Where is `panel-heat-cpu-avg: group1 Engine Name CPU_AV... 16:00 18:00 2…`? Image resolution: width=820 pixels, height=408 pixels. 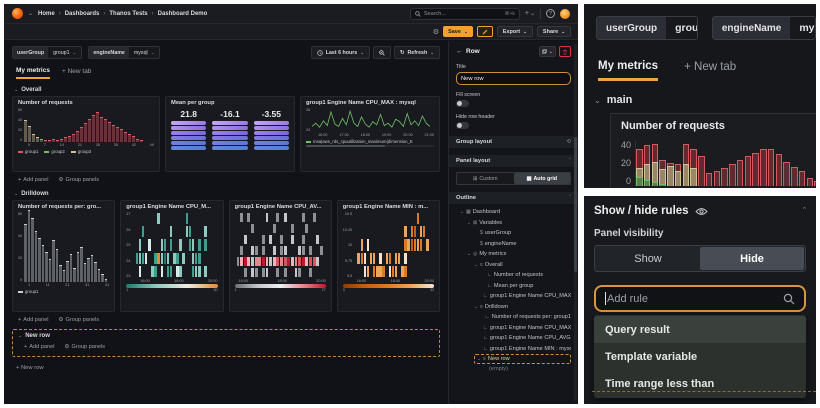
panel-heat-cpu-avg: group1 Engine Name CPU_AV... 16:00 18:00 2… is located at coordinates (280, 256).